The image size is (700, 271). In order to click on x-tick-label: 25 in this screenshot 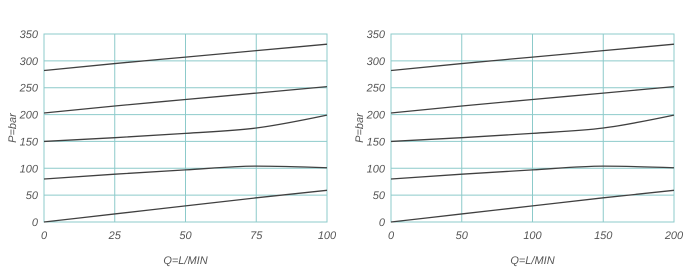, I will do `click(115, 236)`.